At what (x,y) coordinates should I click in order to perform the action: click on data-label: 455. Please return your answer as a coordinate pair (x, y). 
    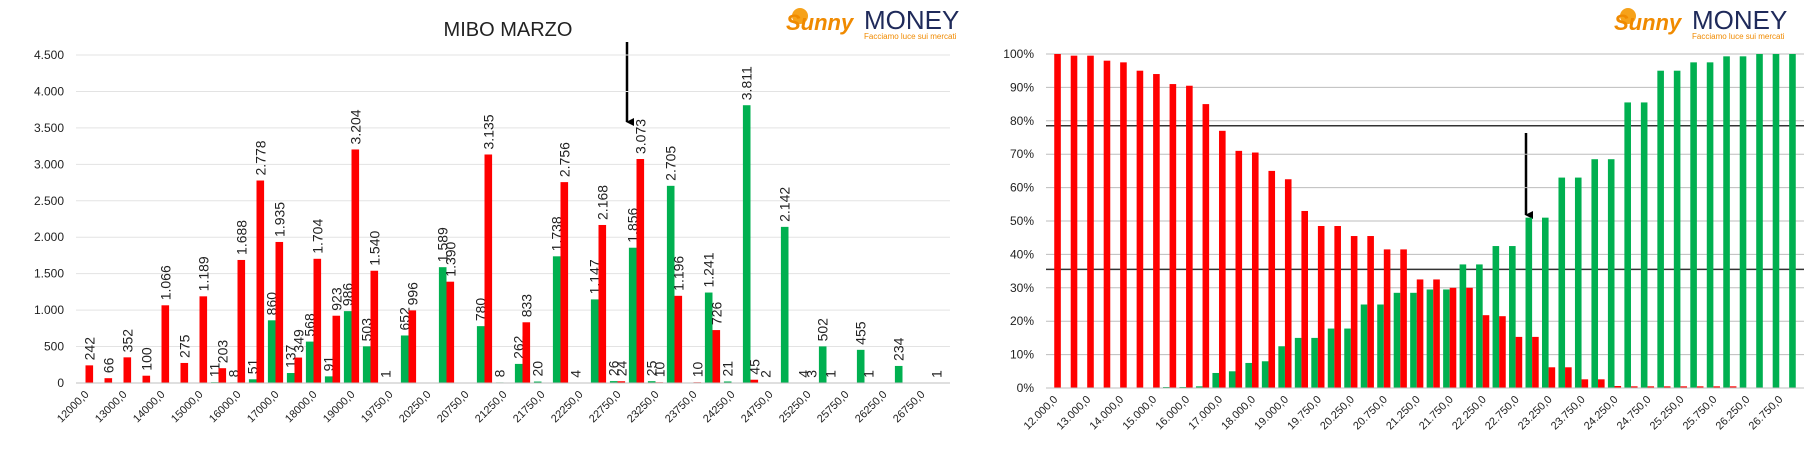
    Looking at the image, I should click on (861, 333).